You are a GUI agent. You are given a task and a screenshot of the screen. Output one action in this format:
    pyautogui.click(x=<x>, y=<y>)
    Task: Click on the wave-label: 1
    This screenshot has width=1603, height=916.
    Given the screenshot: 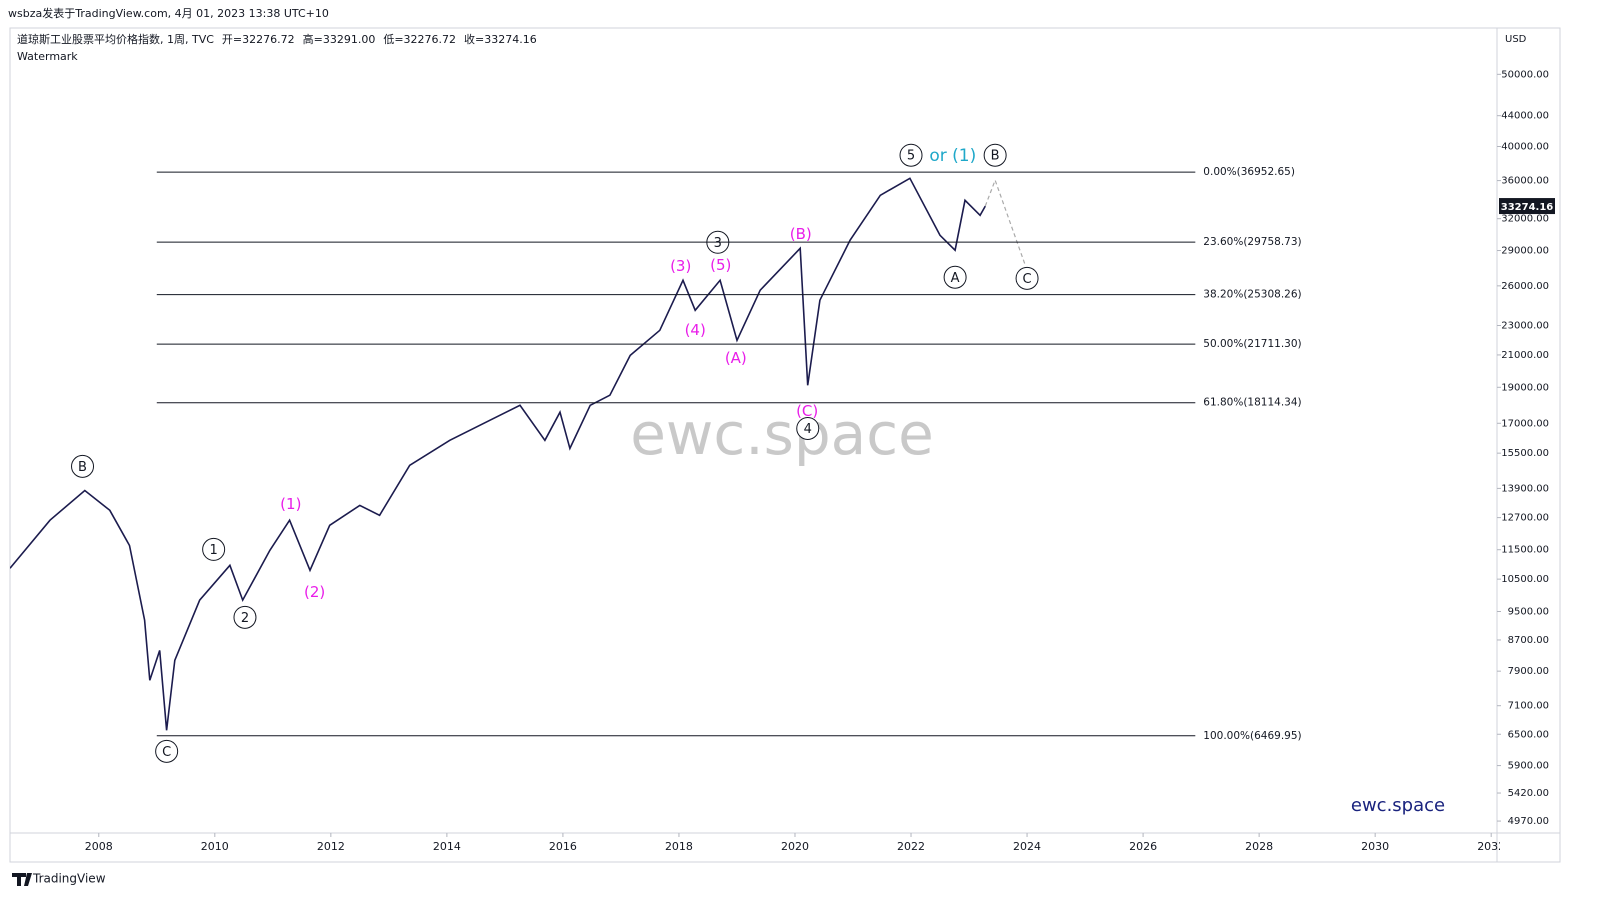 What is the action you would take?
    pyautogui.click(x=214, y=550)
    